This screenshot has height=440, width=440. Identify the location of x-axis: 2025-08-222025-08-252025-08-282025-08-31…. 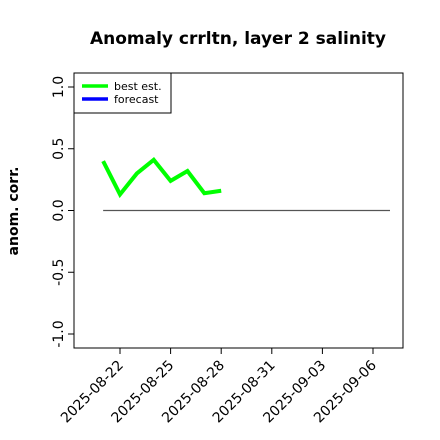
(219, 387).